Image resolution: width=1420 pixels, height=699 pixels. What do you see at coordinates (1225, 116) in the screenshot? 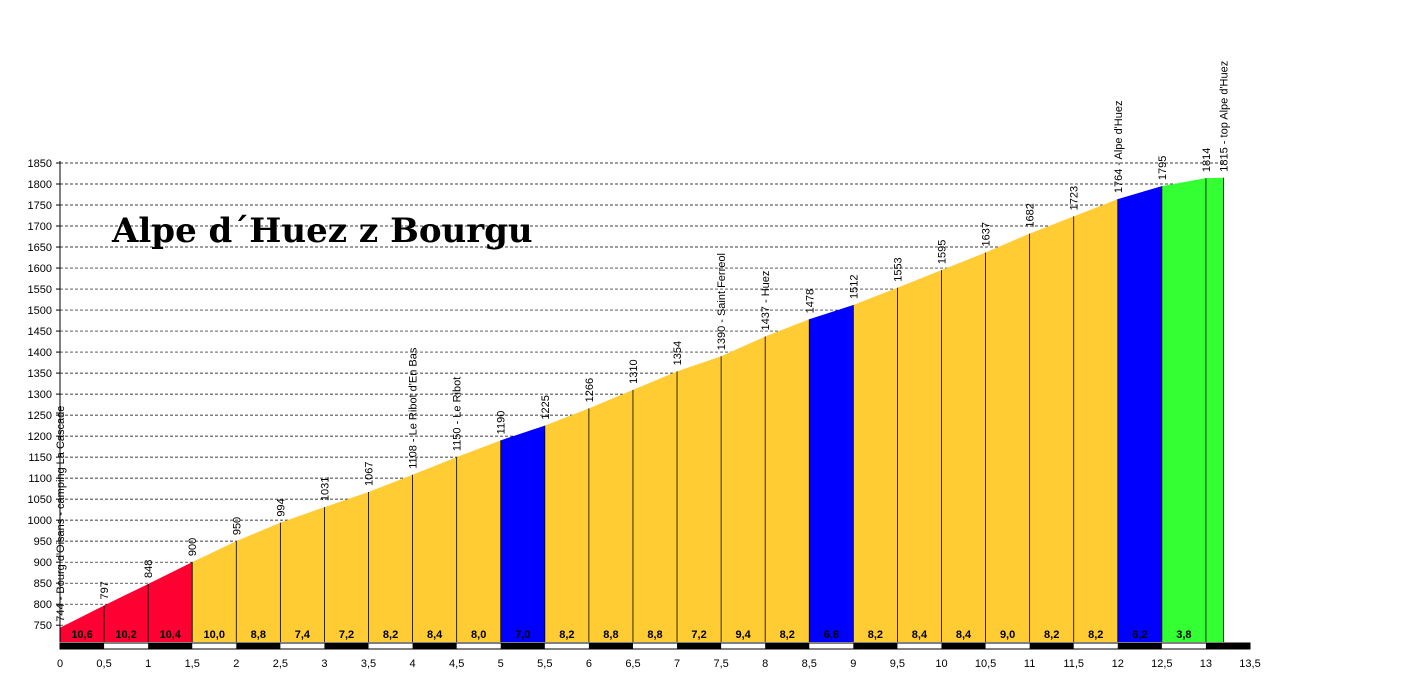
I see `elevation-label: 1815 - top Alpe d'Huez` at bounding box center [1225, 116].